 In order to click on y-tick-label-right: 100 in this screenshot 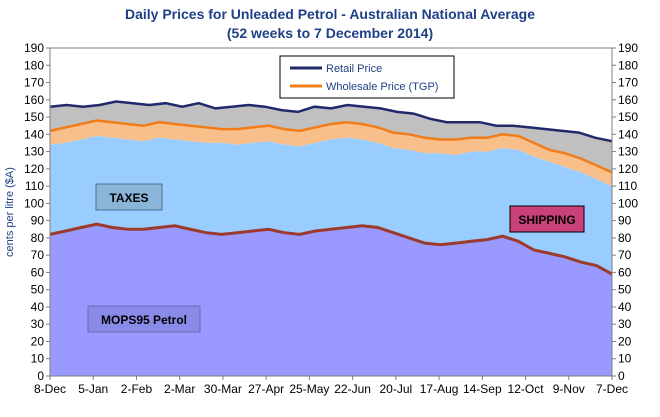, I will do `click(628, 203)`.